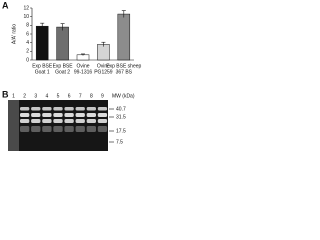  Describe the element at coordinates (13, 96) in the screenshot. I see `lane-number: 1` at that location.